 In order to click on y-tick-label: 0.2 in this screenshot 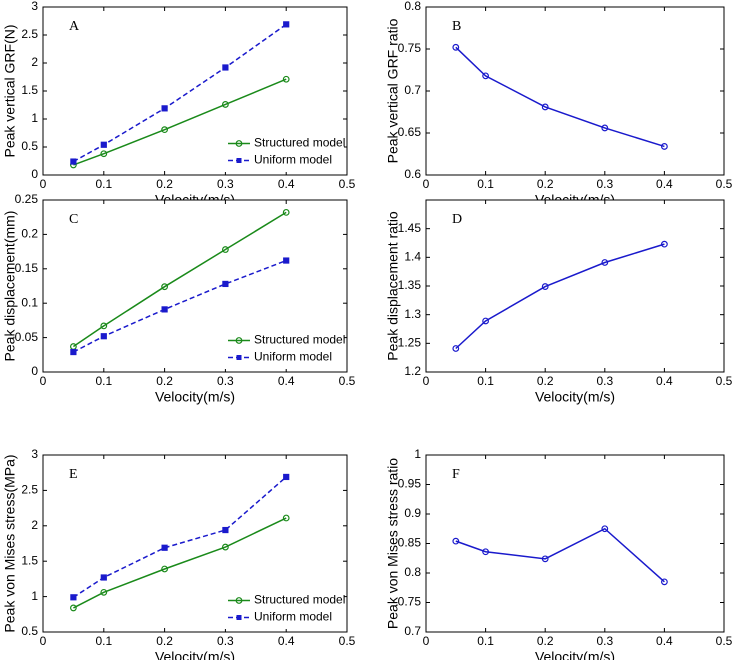, I will do `click(29, 234)`.